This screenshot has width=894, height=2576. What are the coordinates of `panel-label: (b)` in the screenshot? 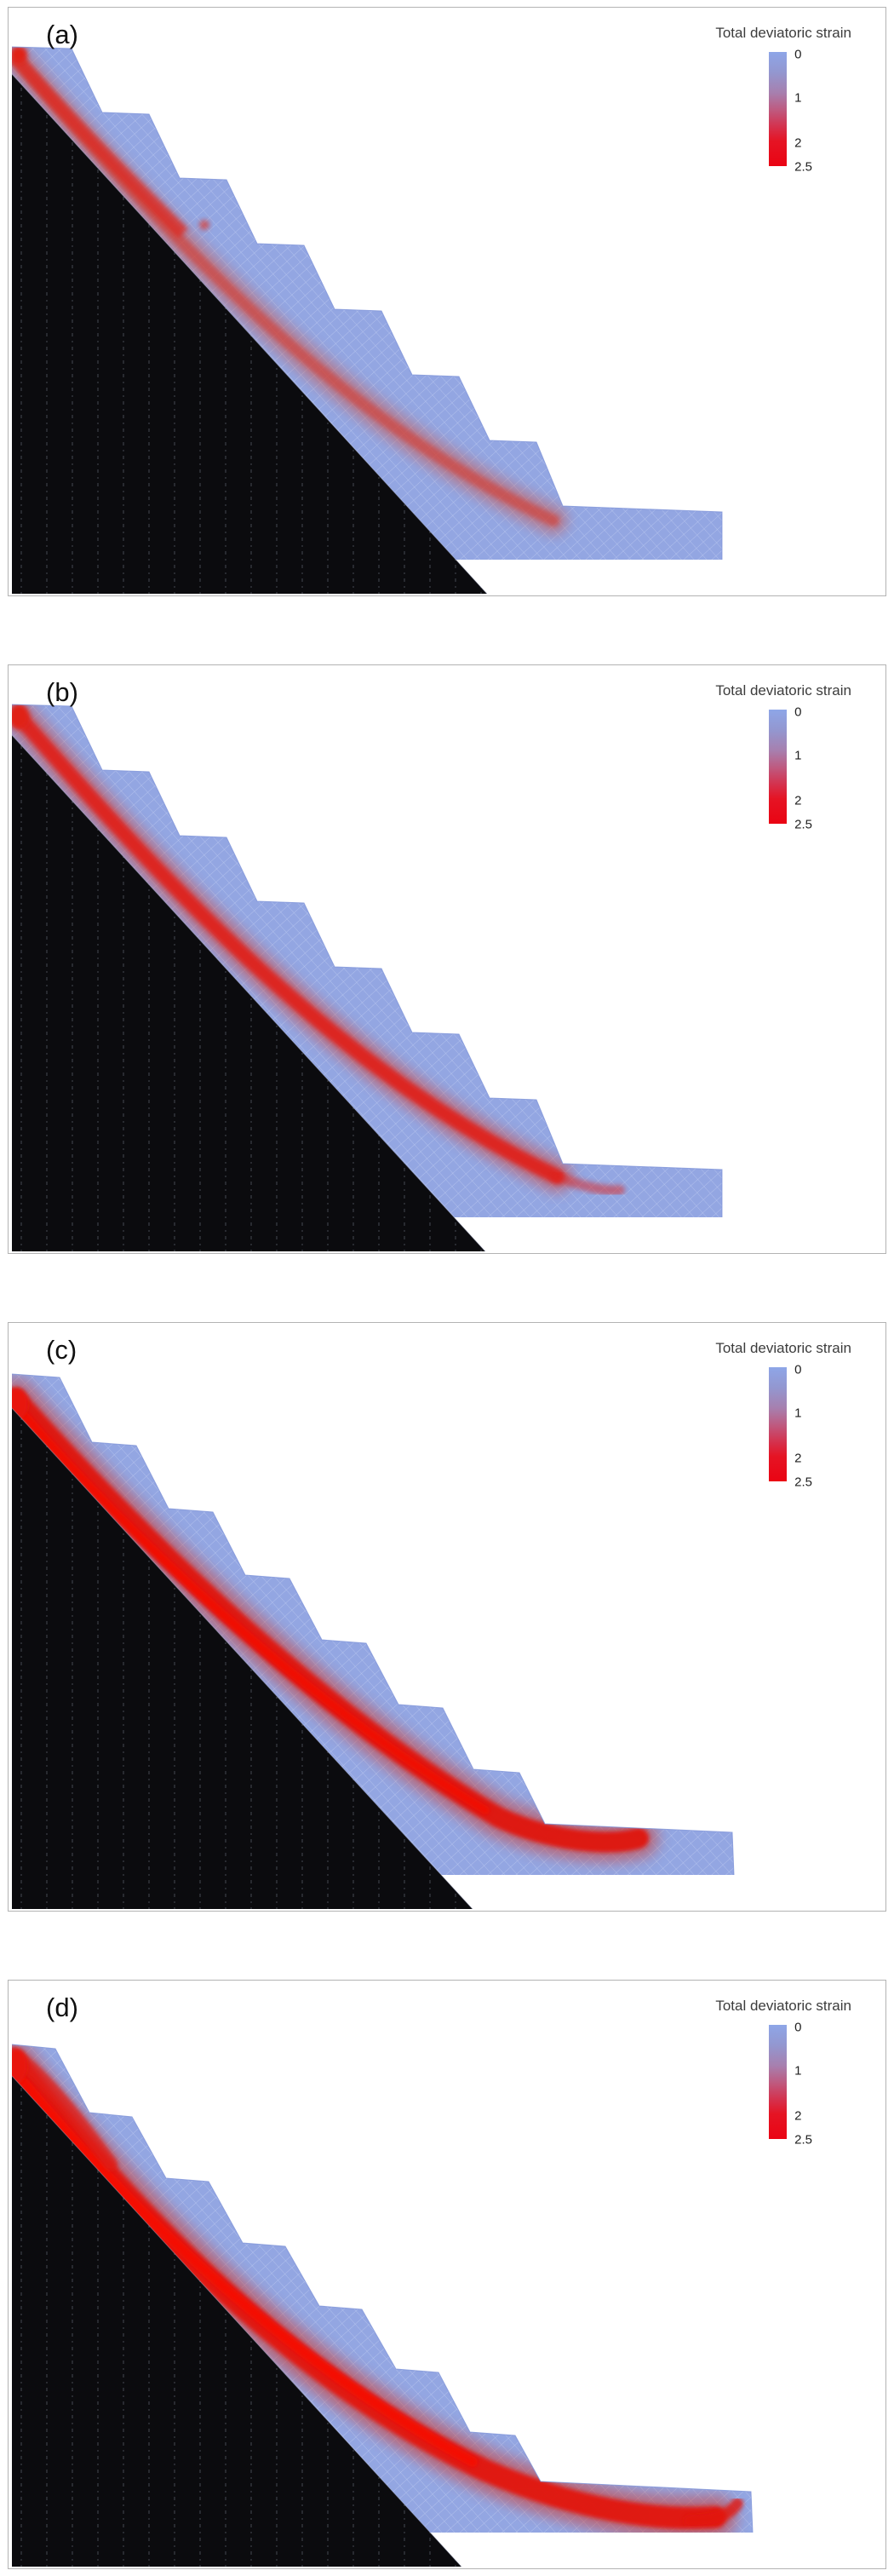 It's located at (62, 692).